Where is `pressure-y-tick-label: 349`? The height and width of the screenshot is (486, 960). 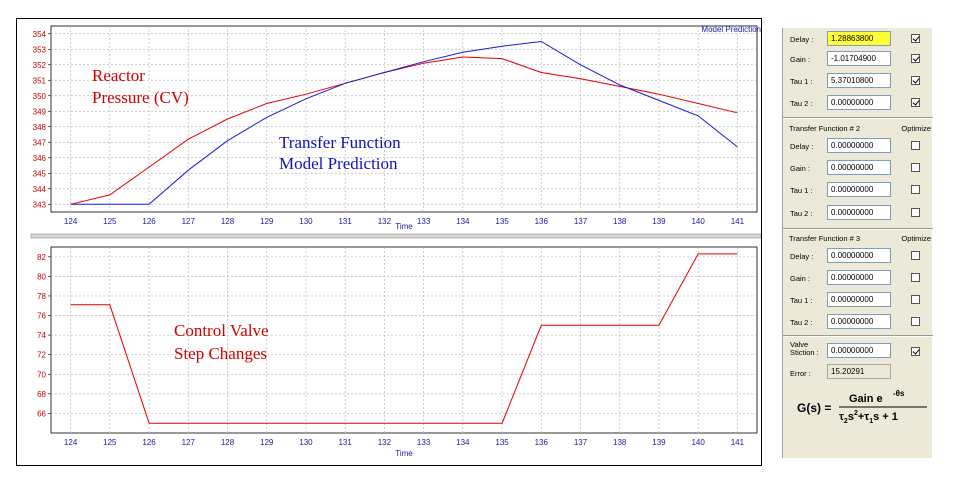
pressure-y-tick-label: 349 is located at coordinates (40, 111).